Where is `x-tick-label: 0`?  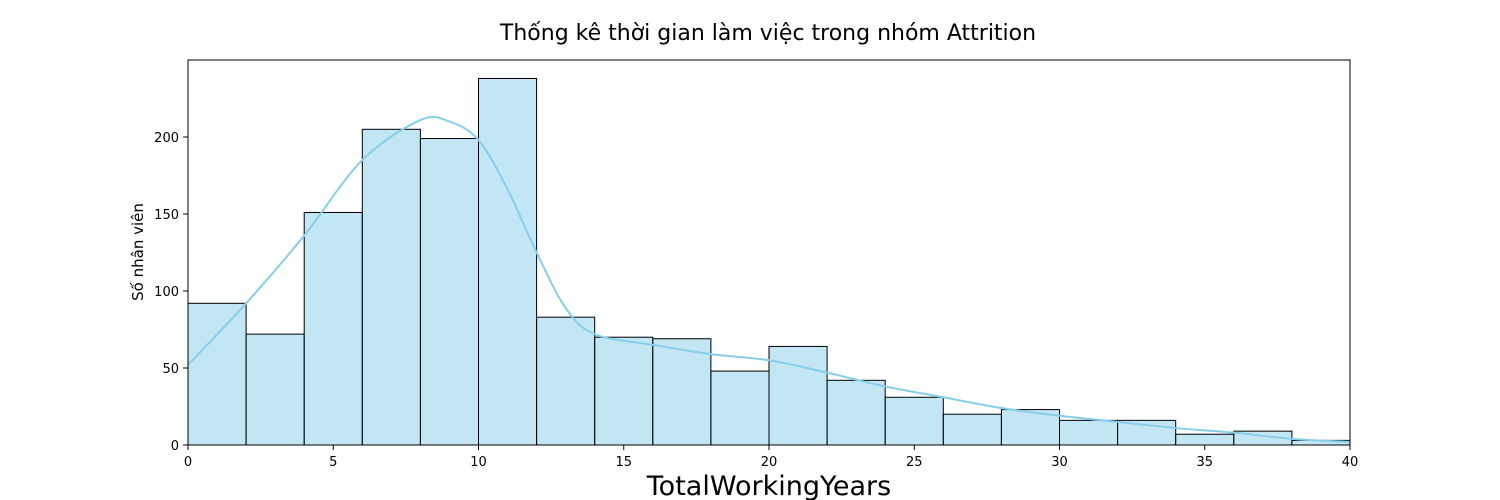
x-tick-label: 0 is located at coordinates (188, 462).